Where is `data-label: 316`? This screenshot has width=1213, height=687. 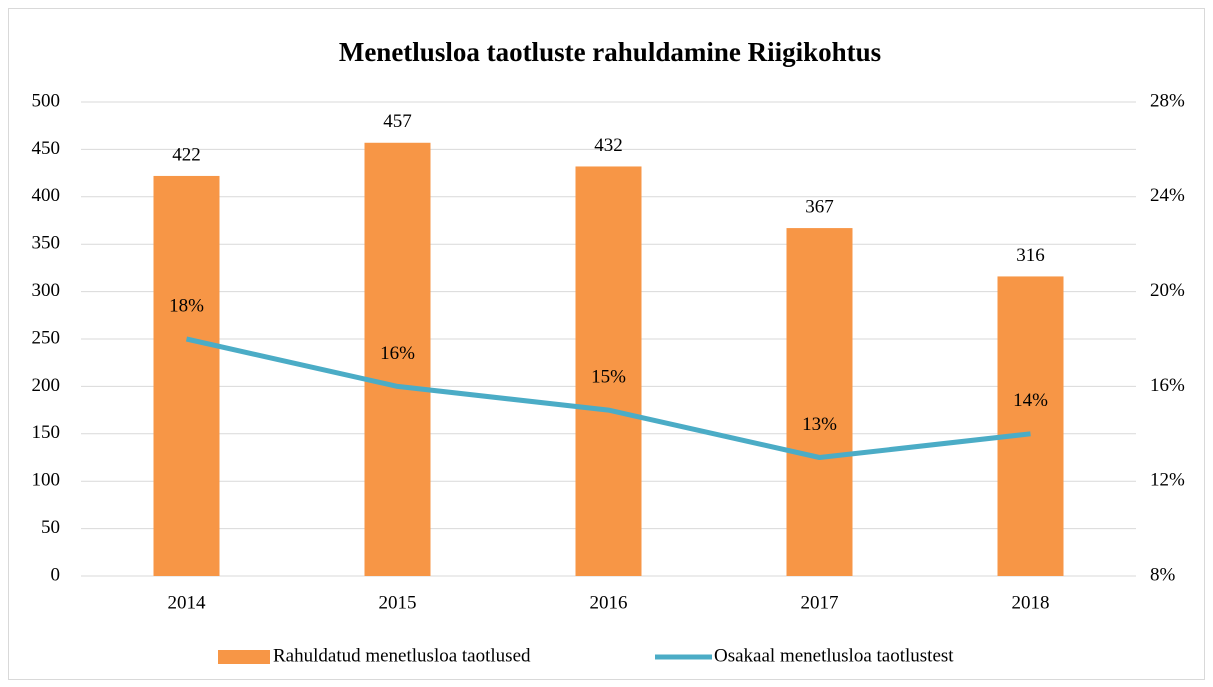 data-label: 316 is located at coordinates (1030, 255).